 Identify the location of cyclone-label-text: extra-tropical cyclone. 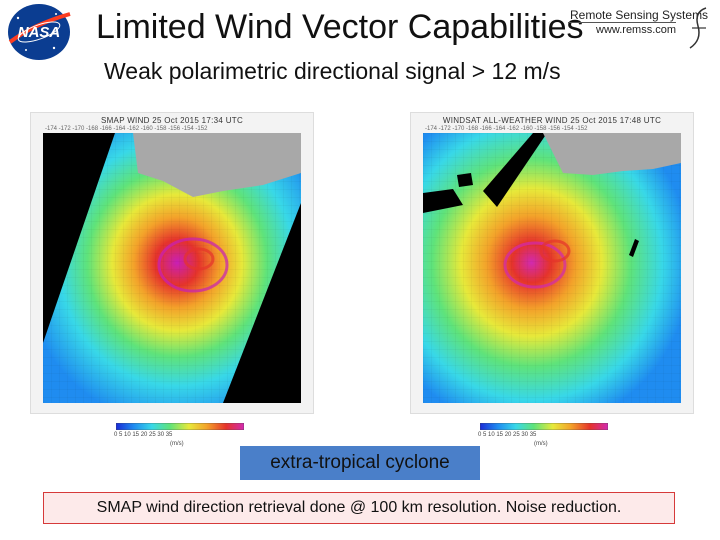
(360, 462).